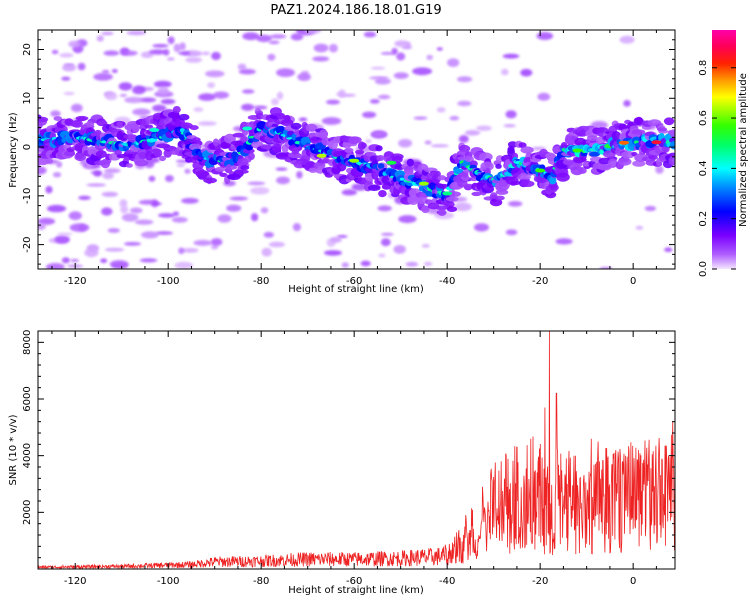 This screenshot has width=750, height=600. What do you see at coordinates (703, 168) in the screenshot?
I see `colorbar-tick-label: 0.4` at bounding box center [703, 168].